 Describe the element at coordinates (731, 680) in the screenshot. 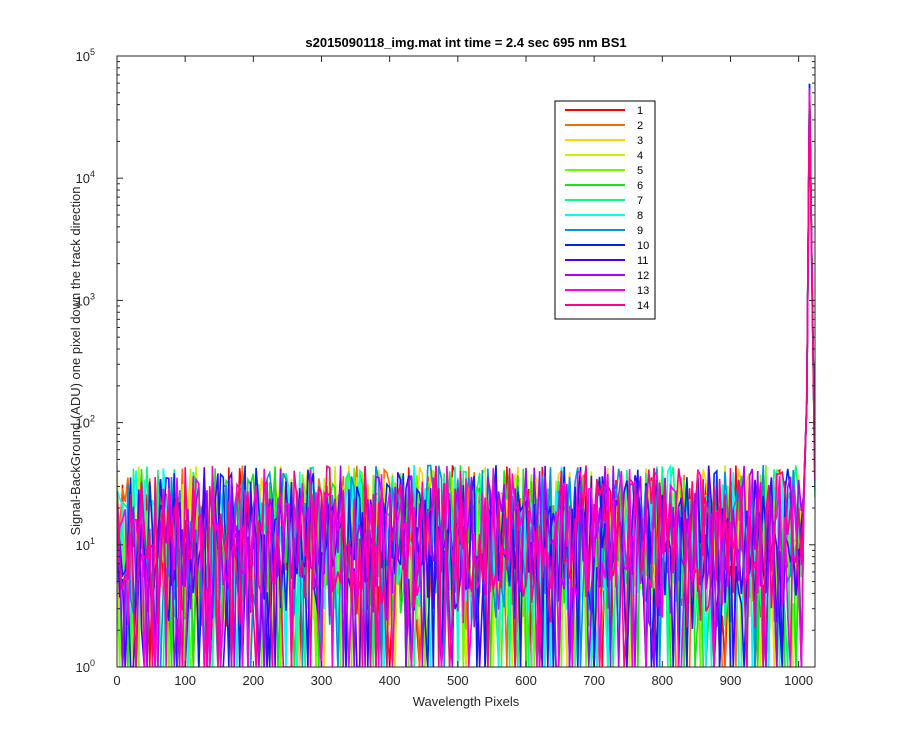

I see `x-tick-label: 900` at that location.